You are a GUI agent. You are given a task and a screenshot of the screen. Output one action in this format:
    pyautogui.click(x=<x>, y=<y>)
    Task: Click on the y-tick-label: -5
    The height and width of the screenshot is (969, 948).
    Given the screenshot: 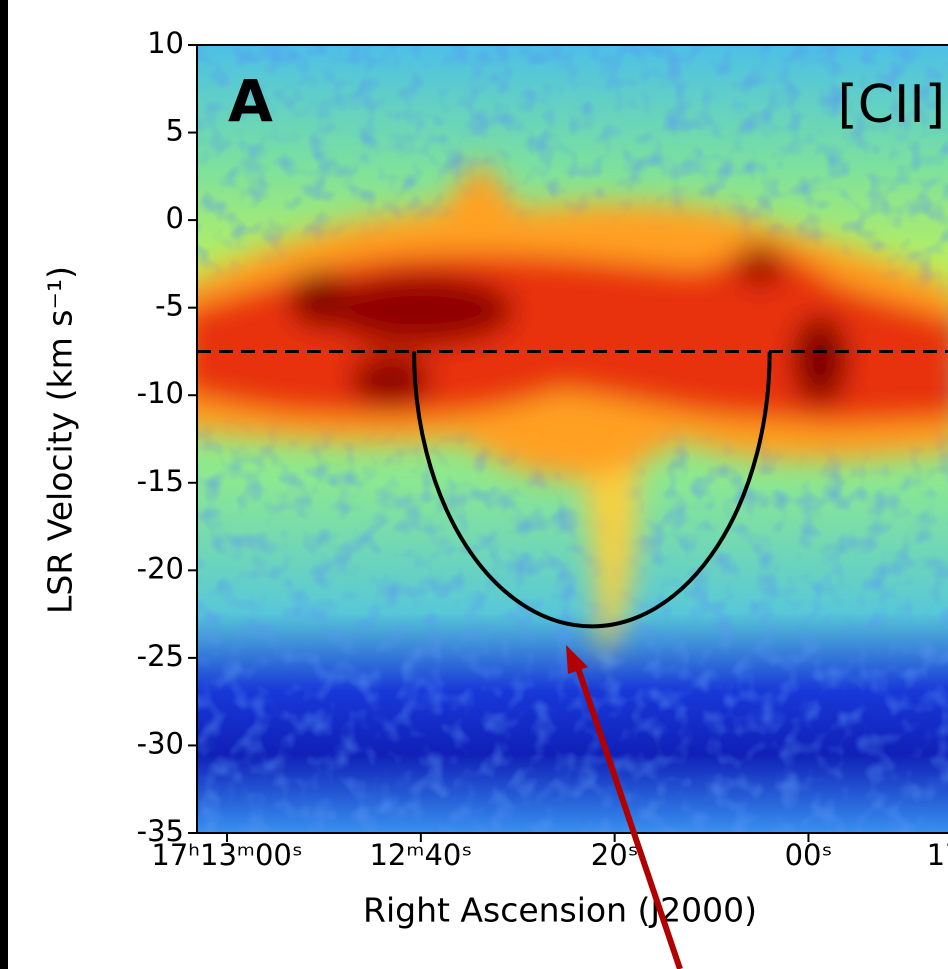 What is the action you would take?
    pyautogui.click(x=169, y=306)
    